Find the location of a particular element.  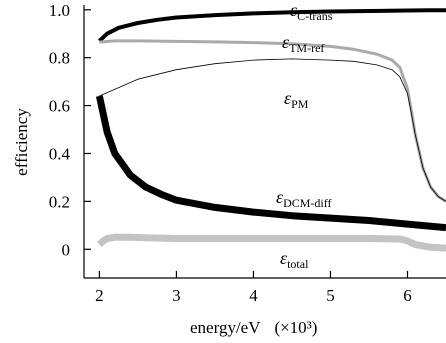

x-tick-label: 3 is located at coordinates (176, 295).